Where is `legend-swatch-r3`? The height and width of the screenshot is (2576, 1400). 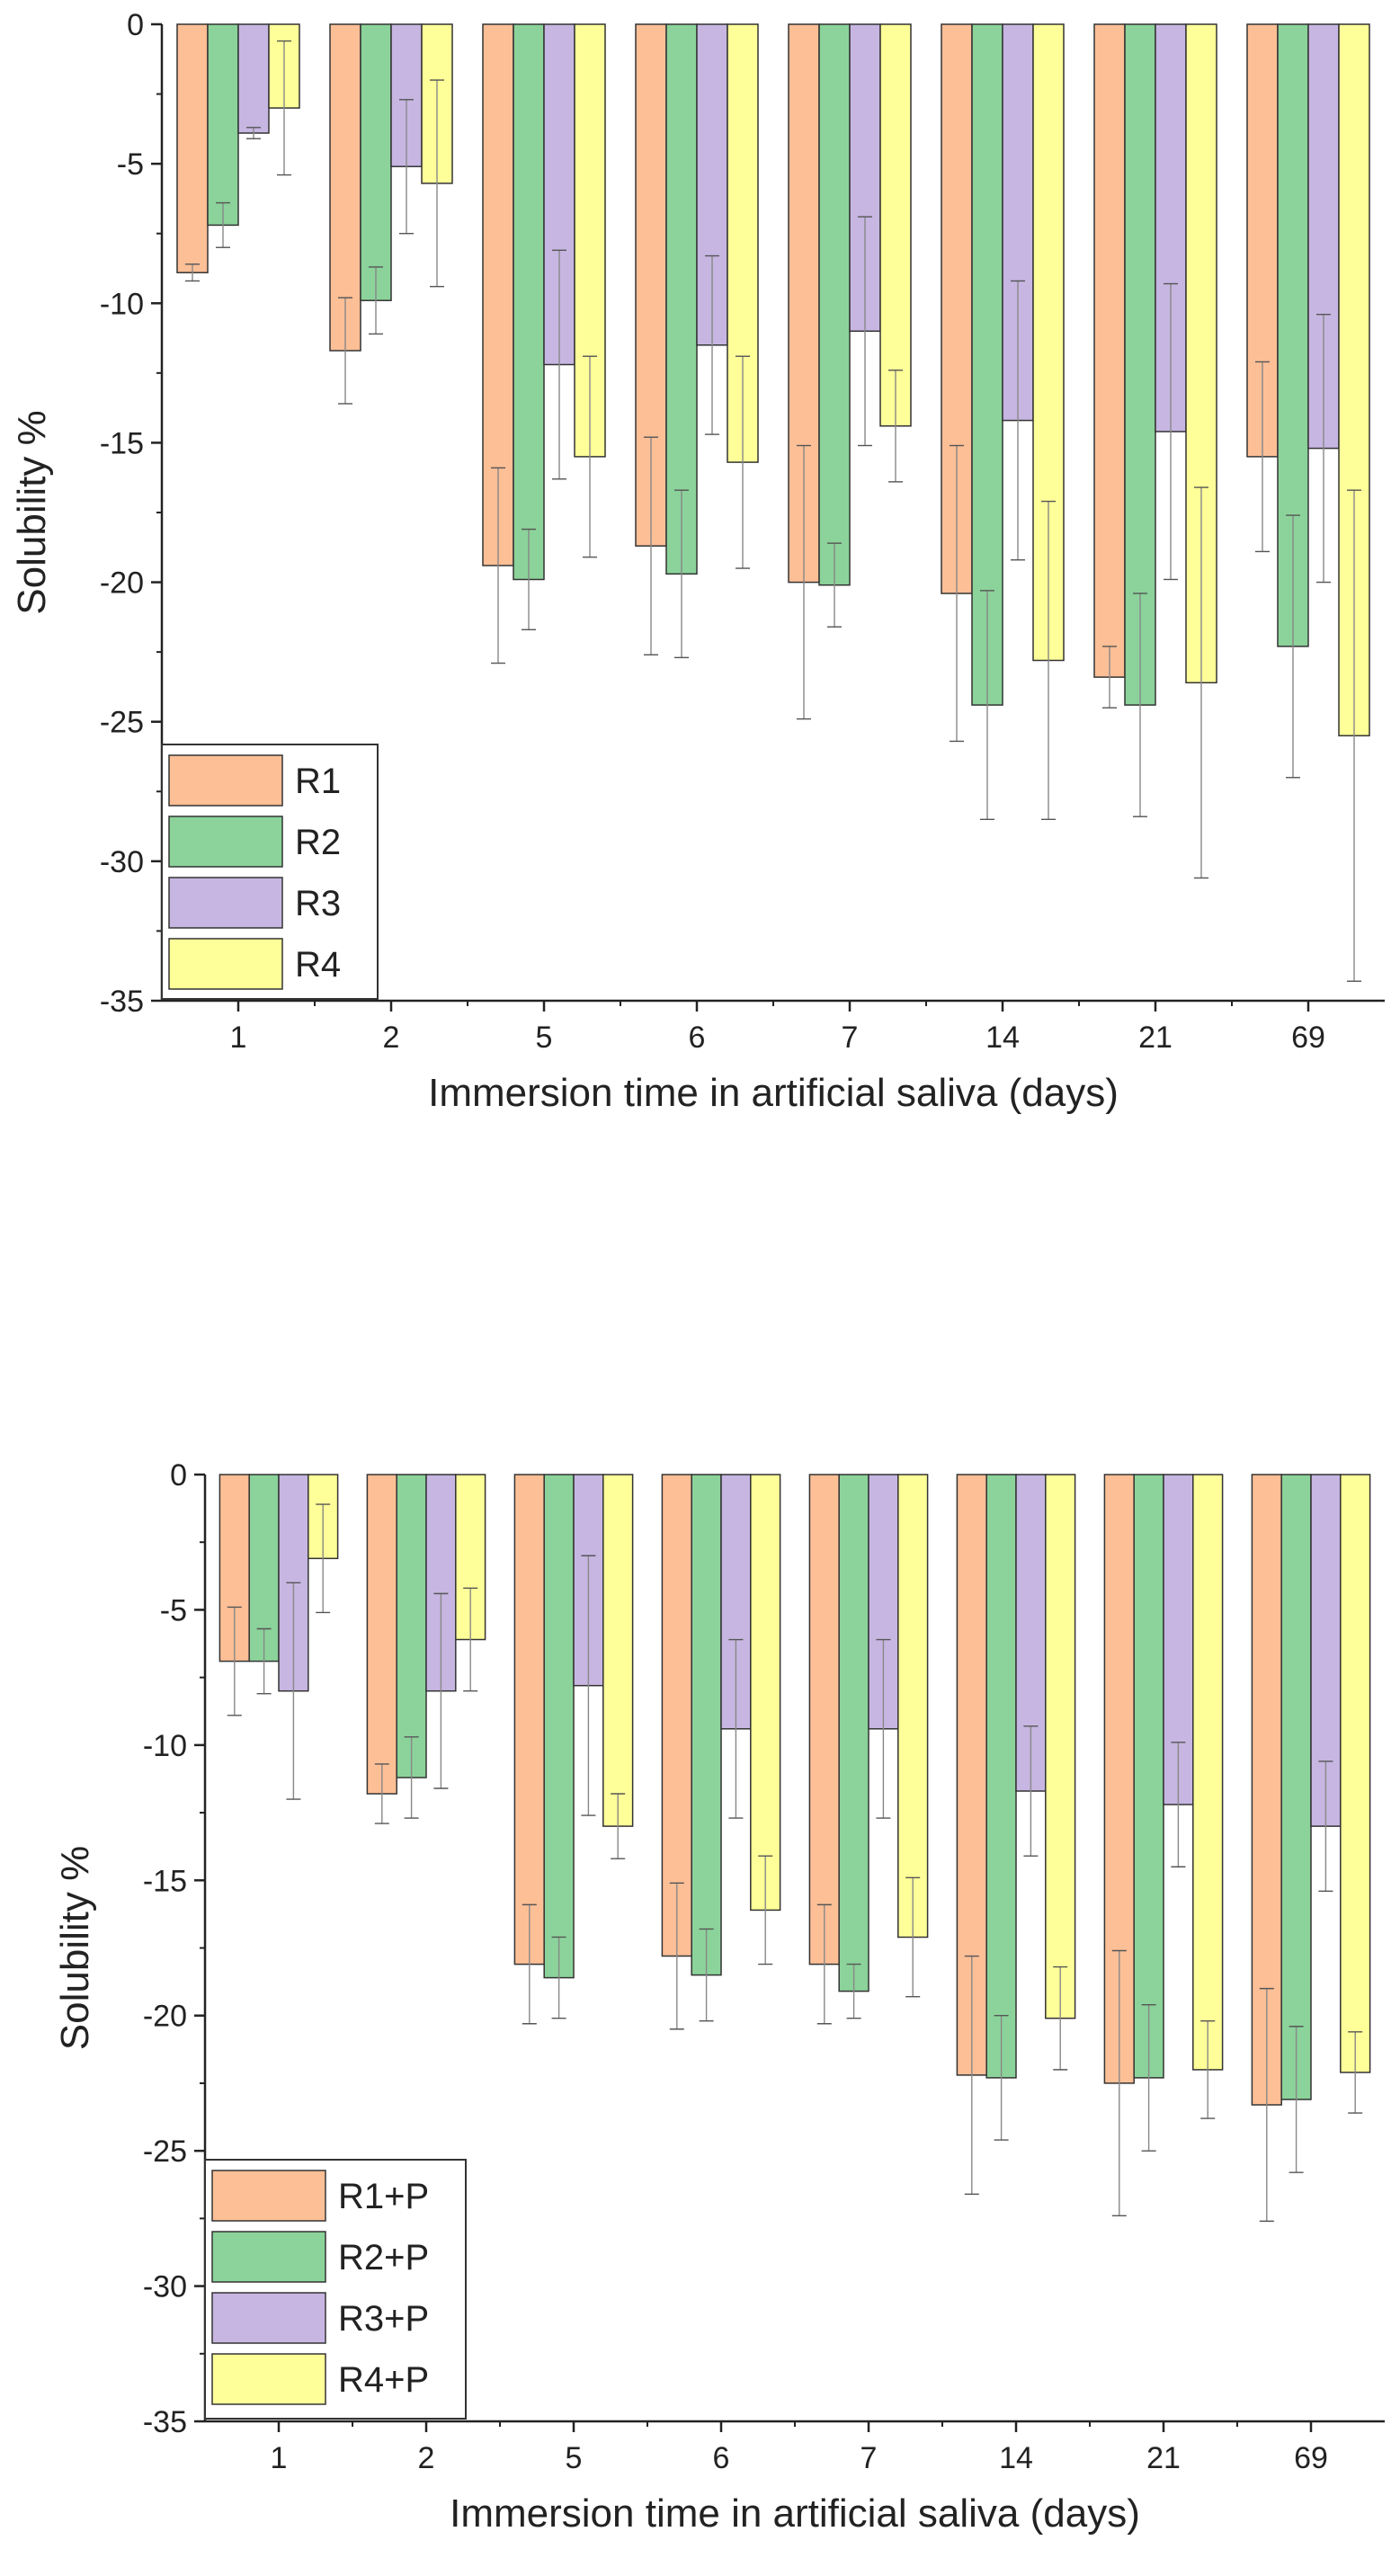
legend-swatch-r3 is located at coordinates (225, 903).